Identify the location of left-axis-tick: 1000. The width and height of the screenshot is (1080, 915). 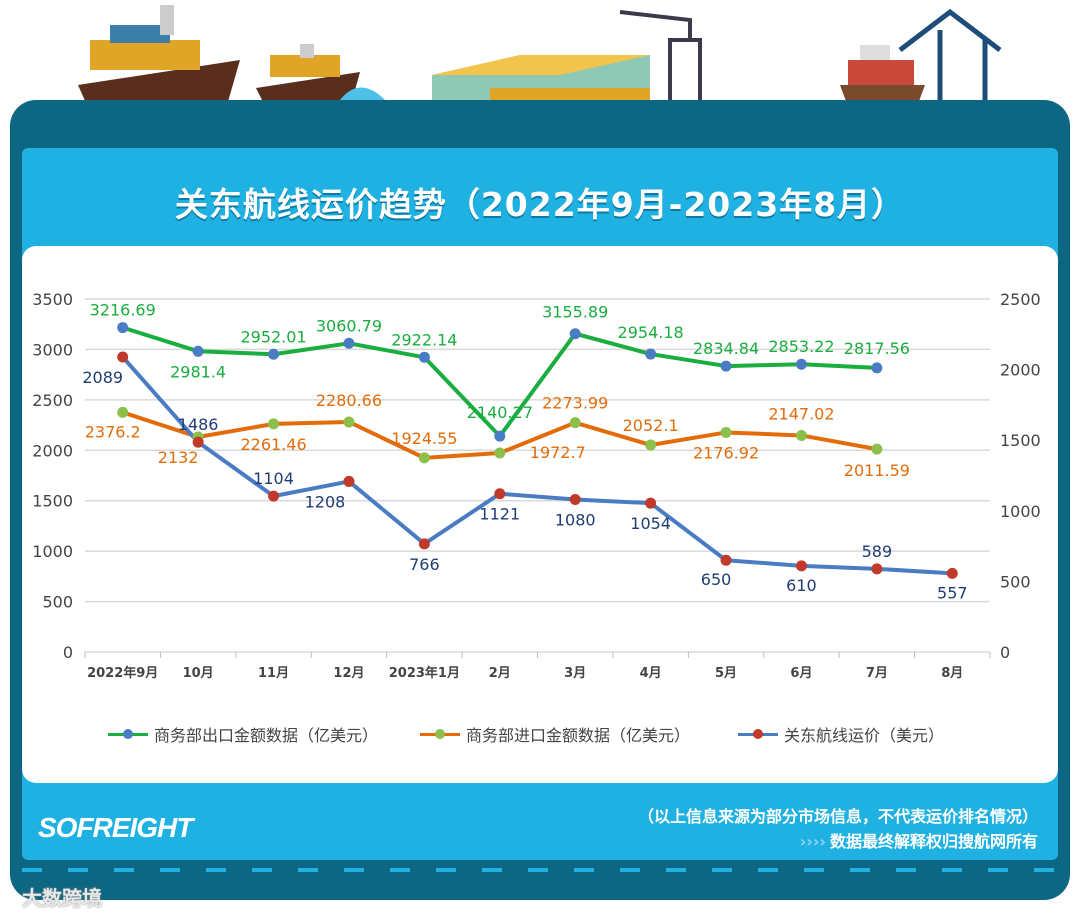
(52, 551).